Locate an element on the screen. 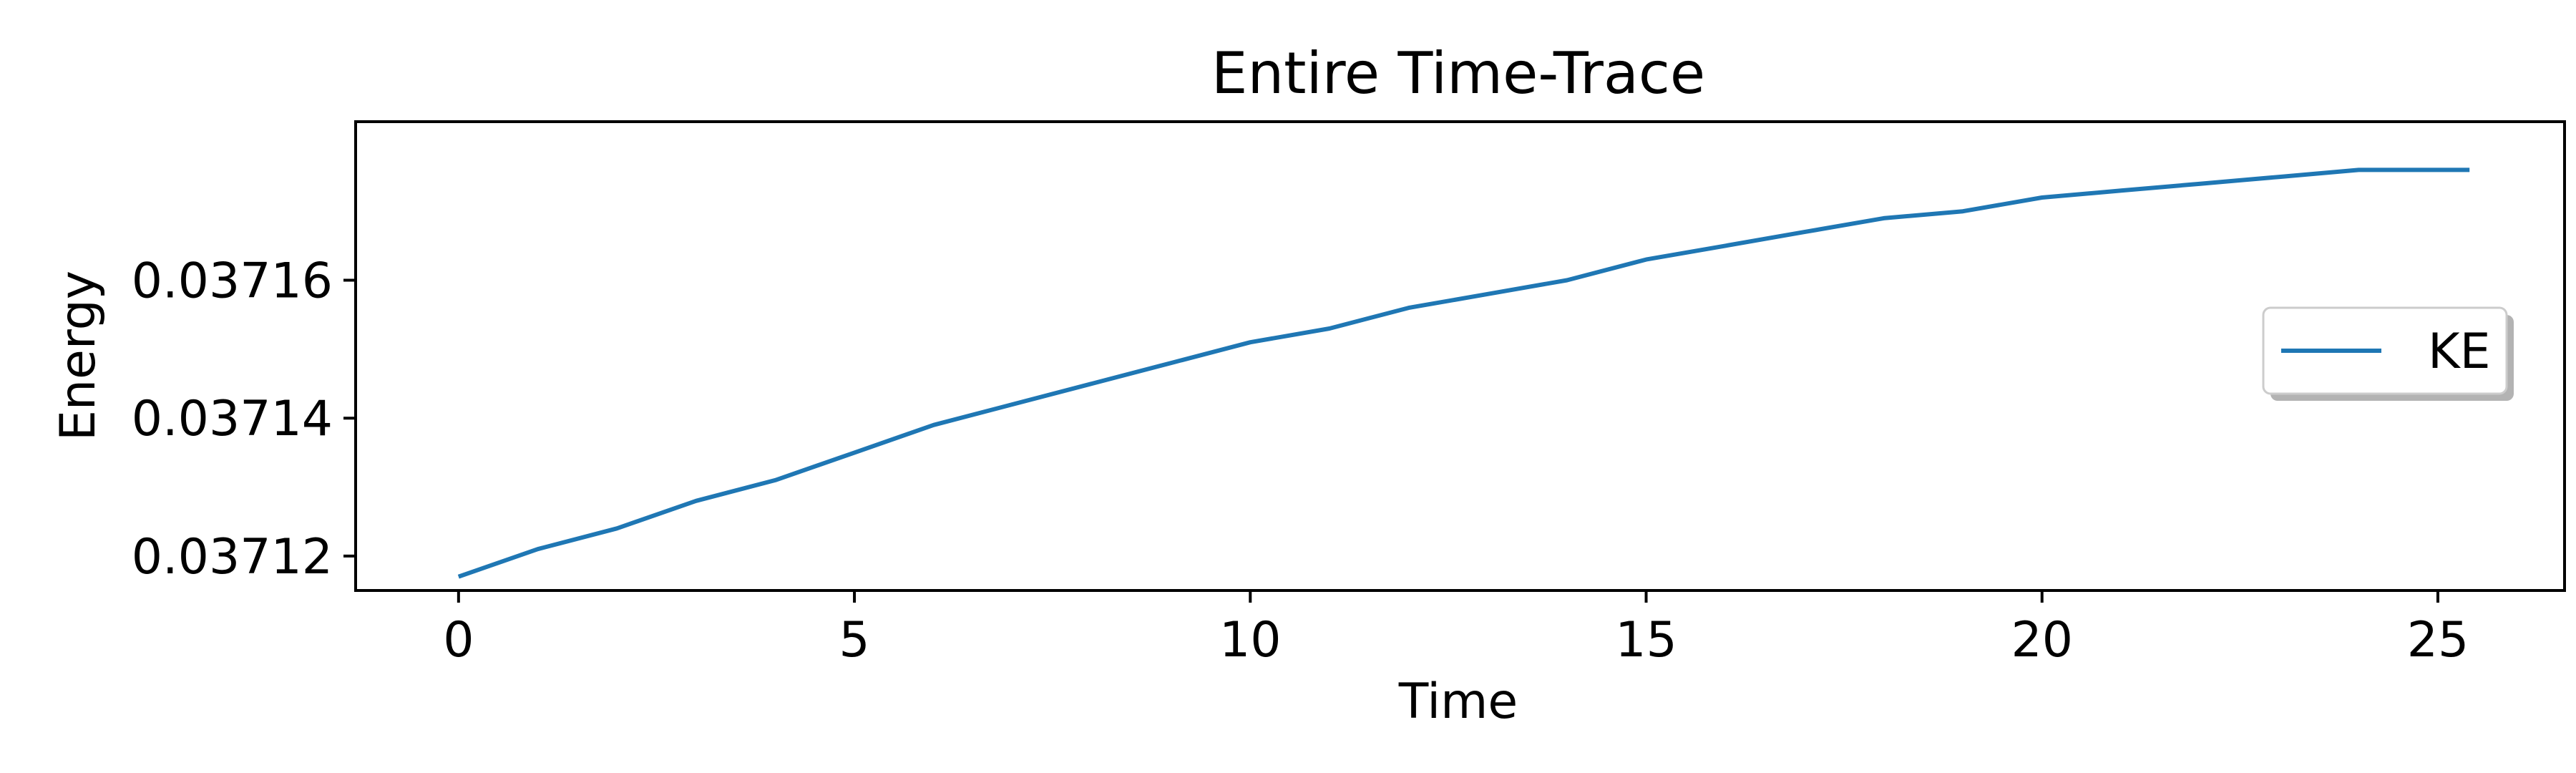 The width and height of the screenshot is (2576, 773). x-axis-label: Time is located at coordinates (1458, 702).